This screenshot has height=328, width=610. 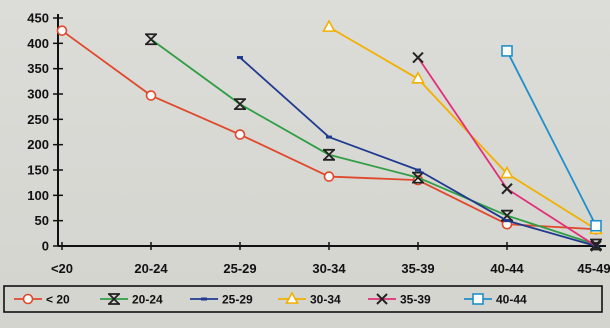 What do you see at coordinates (38, 144) in the screenshot?
I see `y-tick-label: 200` at bounding box center [38, 144].